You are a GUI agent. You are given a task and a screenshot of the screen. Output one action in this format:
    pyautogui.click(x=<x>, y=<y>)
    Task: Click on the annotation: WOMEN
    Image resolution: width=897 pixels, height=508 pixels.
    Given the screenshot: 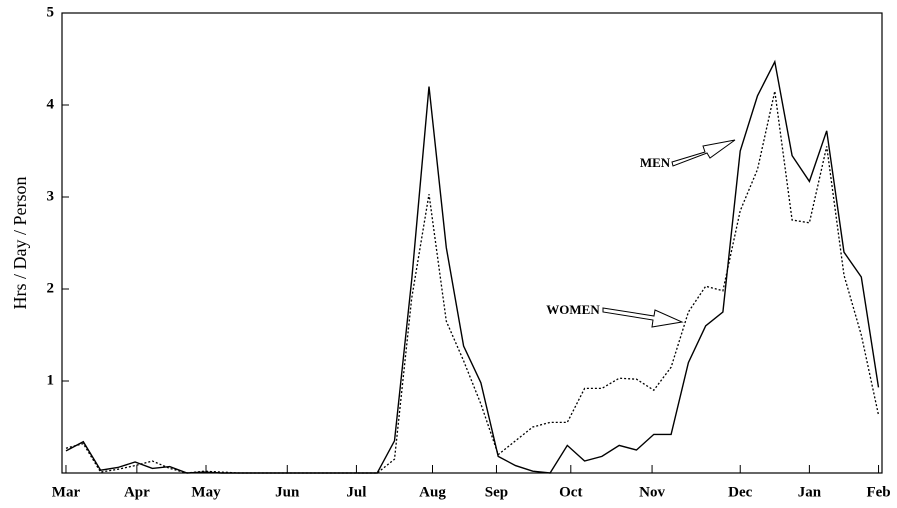 What is the action you would take?
    pyautogui.click(x=573, y=309)
    